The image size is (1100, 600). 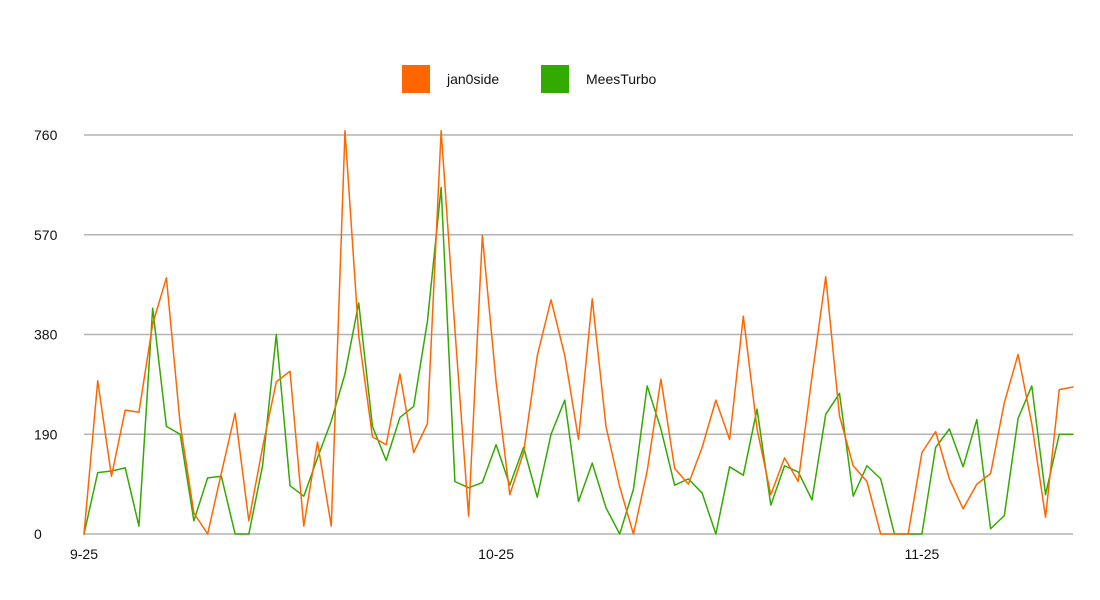 What do you see at coordinates (38, 534) in the screenshot?
I see `y-tick-label: 0` at bounding box center [38, 534].